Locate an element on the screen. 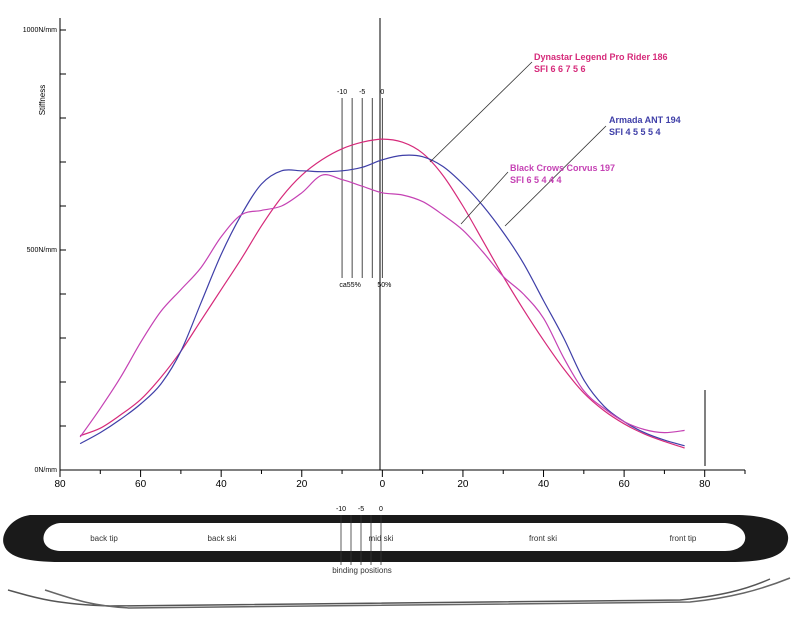  ski-inner is located at coordinates (394, 537).